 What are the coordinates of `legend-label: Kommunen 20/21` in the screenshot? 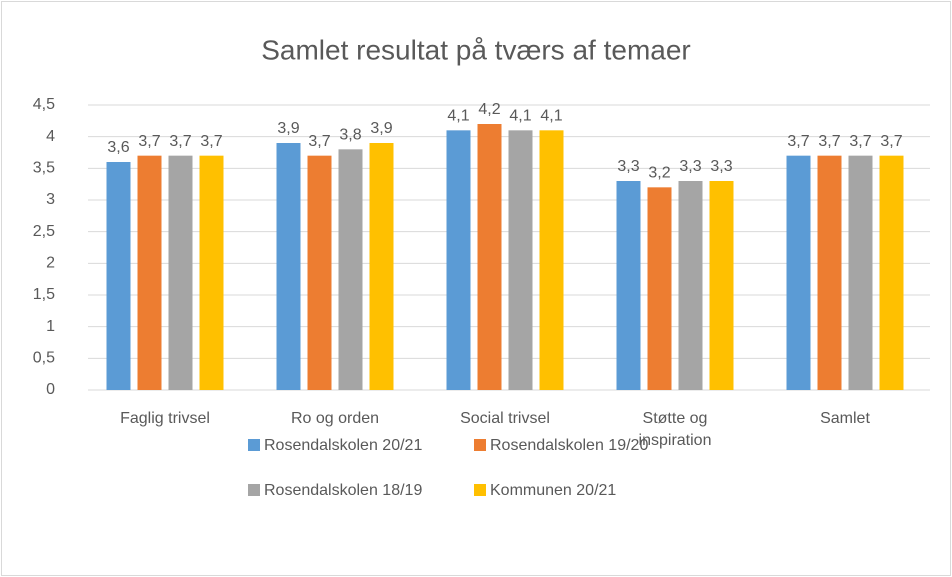 It's located at (553, 490).